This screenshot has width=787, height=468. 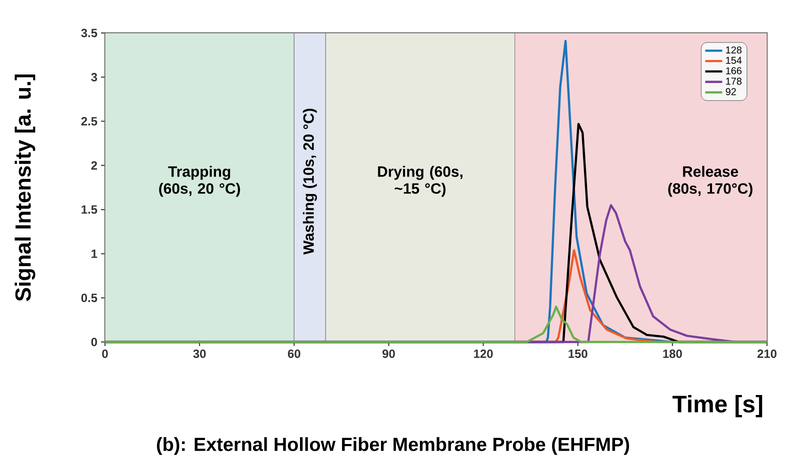 I want to click on legend-label: 178, so click(x=734, y=81).